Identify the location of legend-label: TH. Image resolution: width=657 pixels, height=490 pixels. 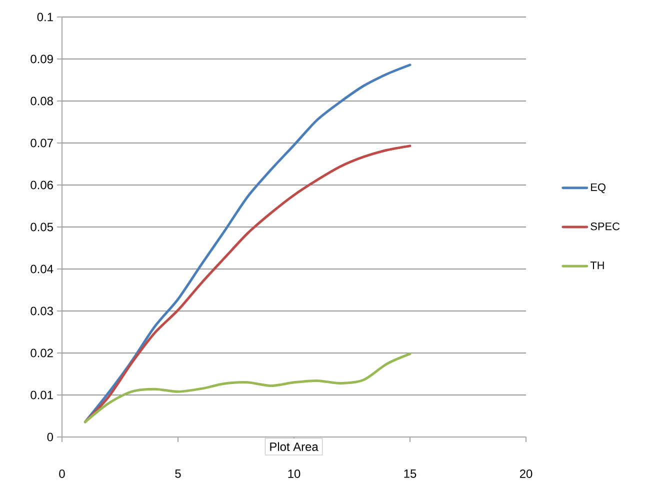
(597, 266).